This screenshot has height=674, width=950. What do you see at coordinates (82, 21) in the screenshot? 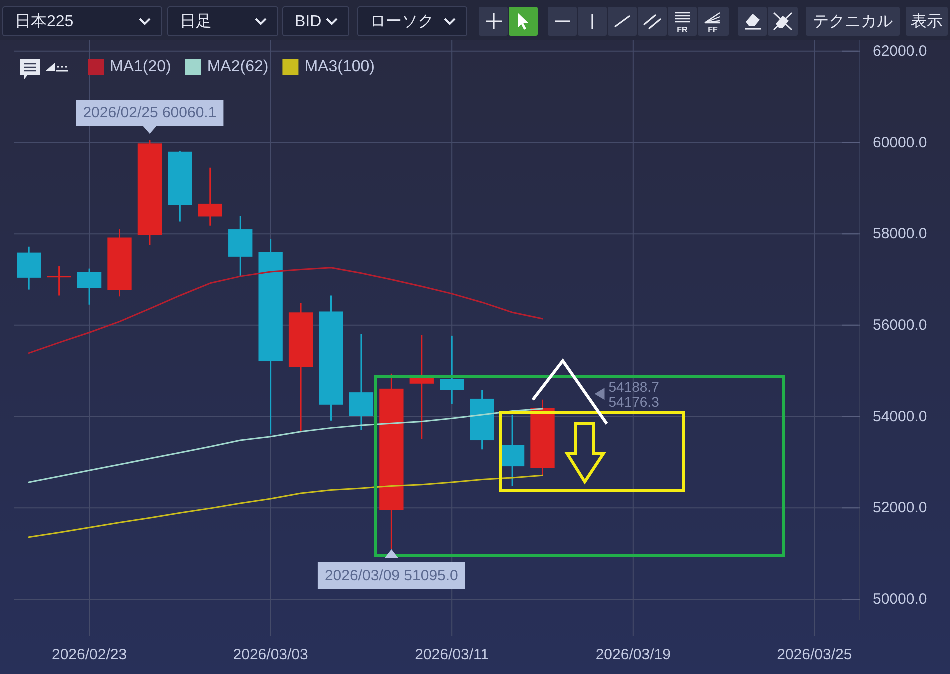
I see `dropdown-field: 日本225` at bounding box center [82, 21].